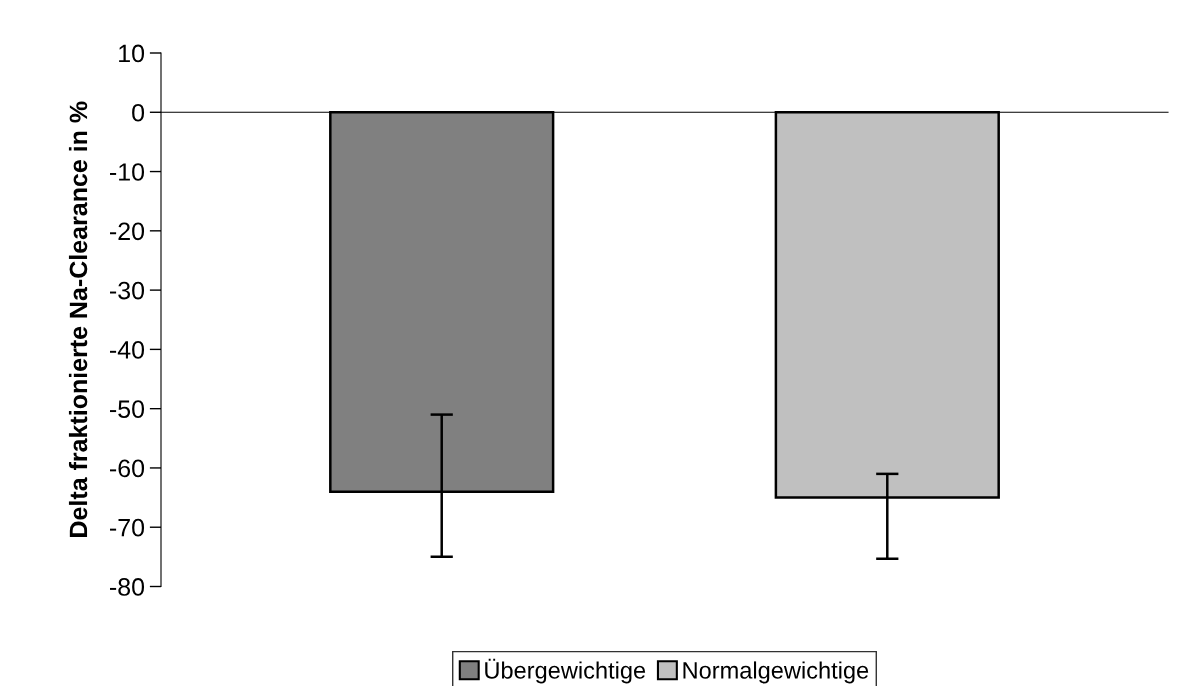  What do you see at coordinates (127, 172) in the screenshot?
I see `y-tick-label: -10` at bounding box center [127, 172].